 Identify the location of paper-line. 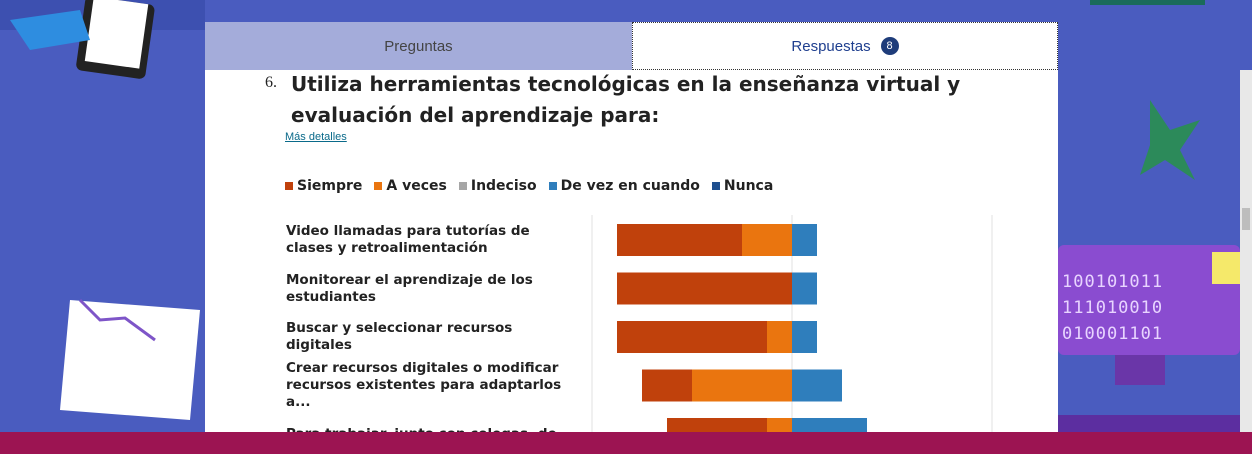
(117, 320).